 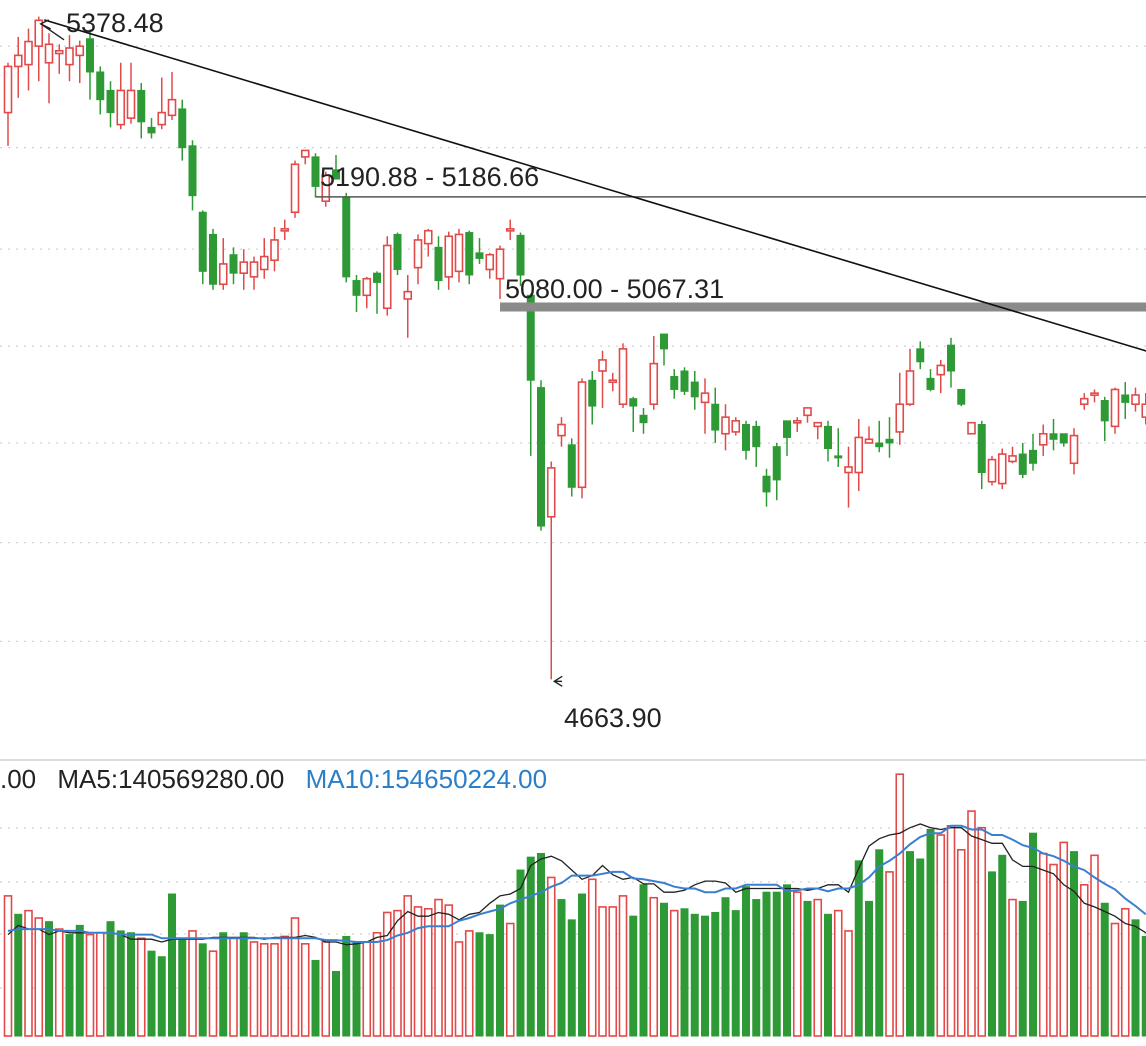 I want to click on volume-moving-averages, so click(x=576, y=884).